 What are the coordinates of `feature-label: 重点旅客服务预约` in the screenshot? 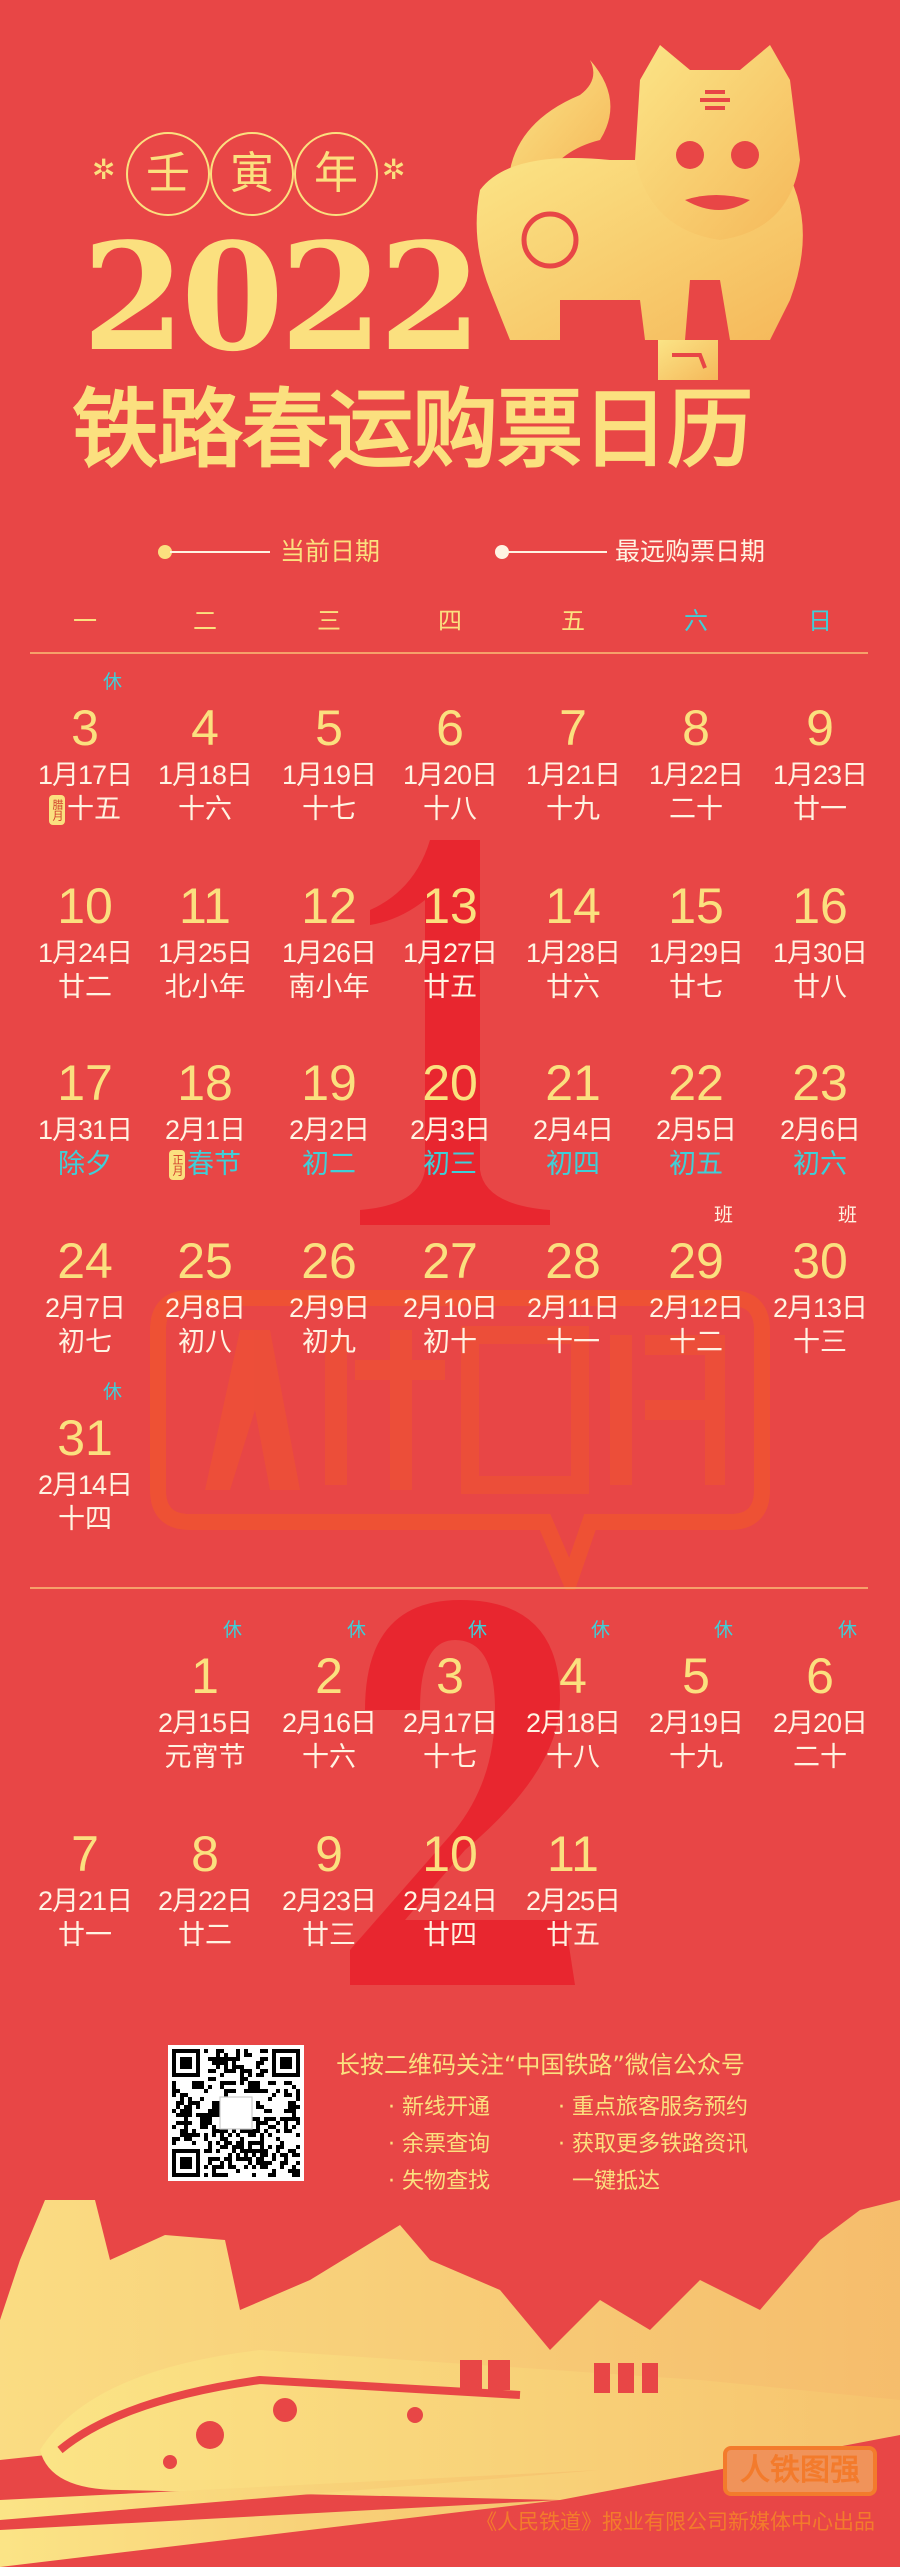 It's located at (660, 2107).